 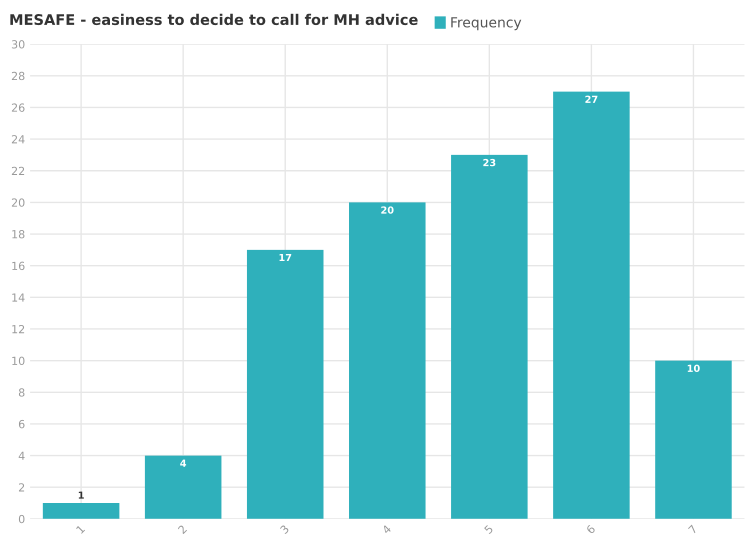 What do you see at coordinates (18, 297) in the screenshot?
I see `y-tick-label: 14` at bounding box center [18, 297].